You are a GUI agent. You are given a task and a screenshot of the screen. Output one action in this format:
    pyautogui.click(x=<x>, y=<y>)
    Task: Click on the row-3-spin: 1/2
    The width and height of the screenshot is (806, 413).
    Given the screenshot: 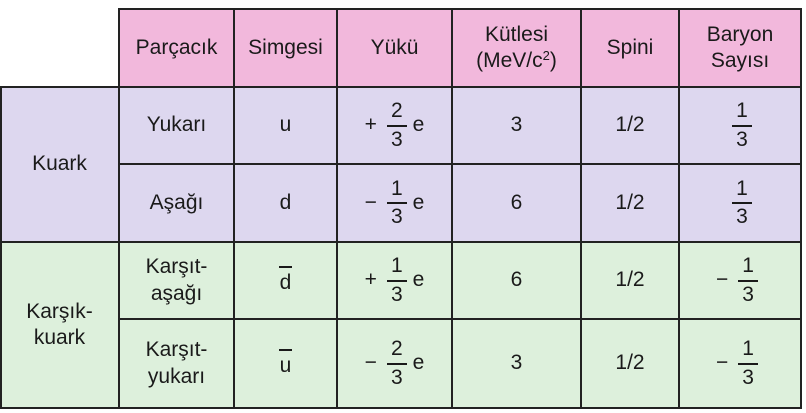 What is the action you would take?
    pyautogui.click(x=630, y=363)
    